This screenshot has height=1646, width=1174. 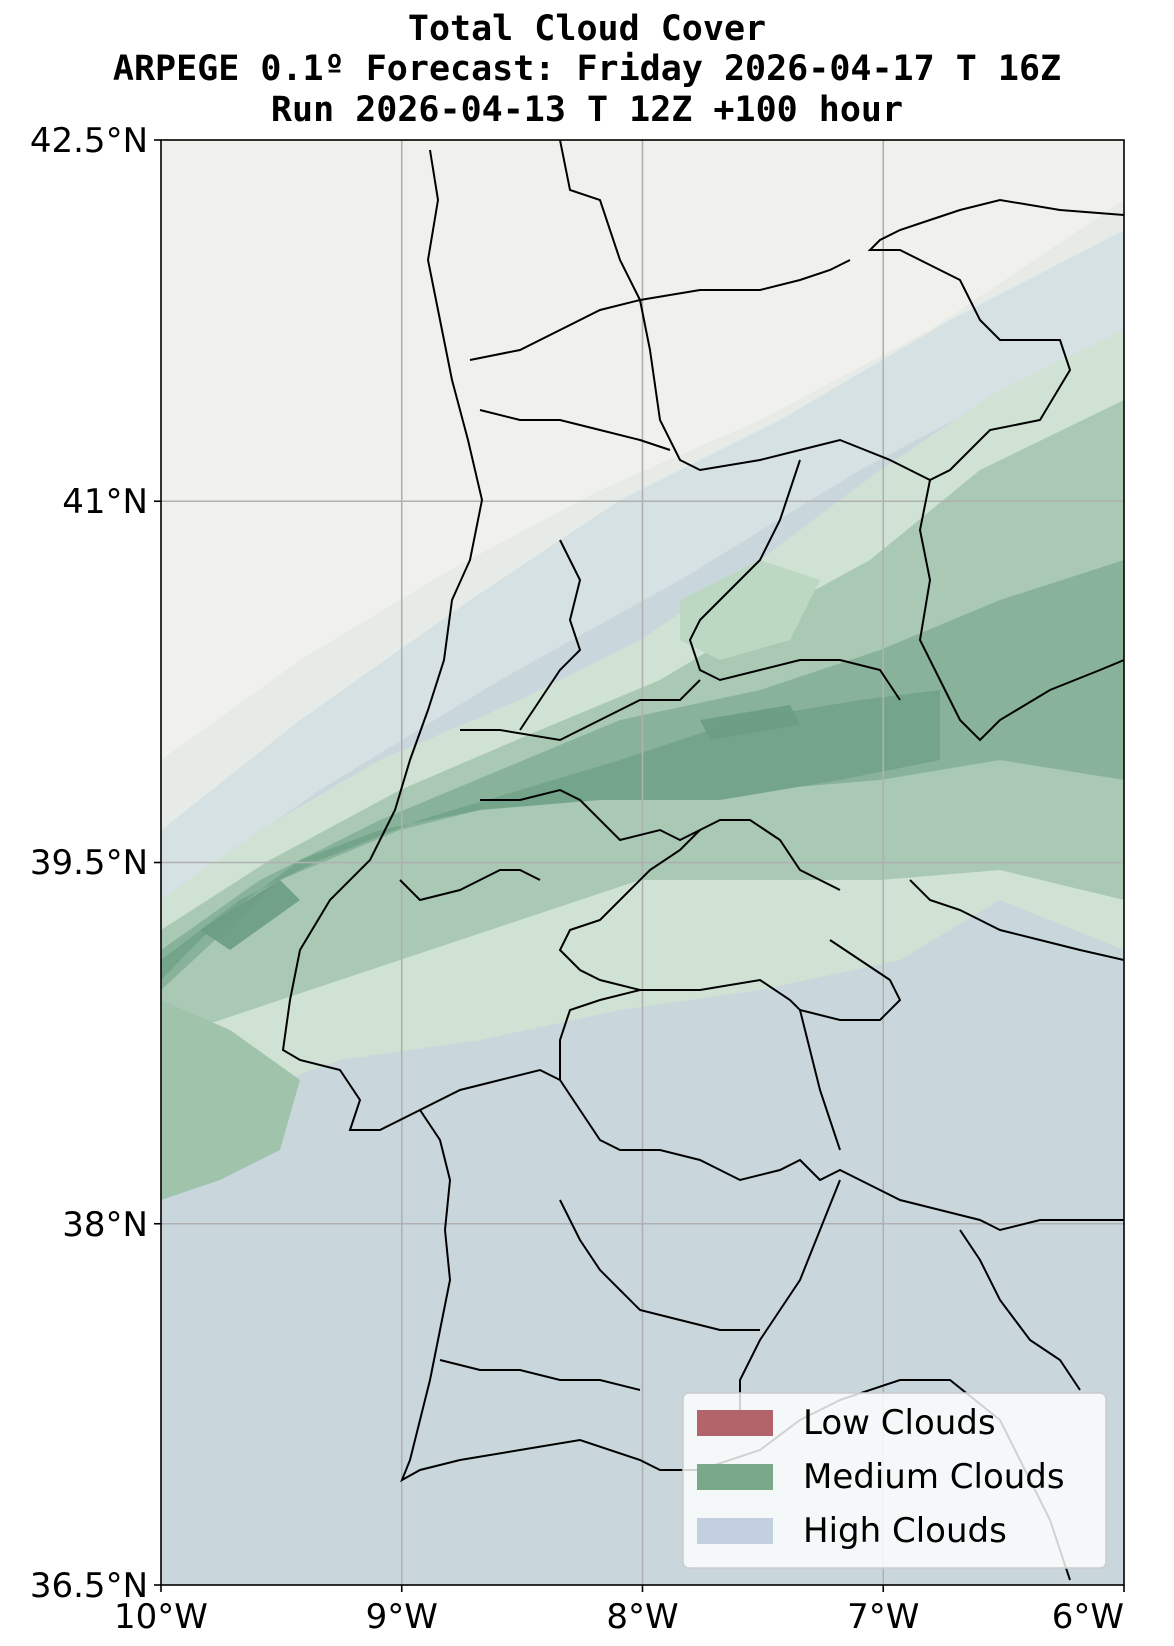 What do you see at coordinates (89, 863) in the screenshot?
I see `y-tick-label-39-5n: 39.5°N` at bounding box center [89, 863].